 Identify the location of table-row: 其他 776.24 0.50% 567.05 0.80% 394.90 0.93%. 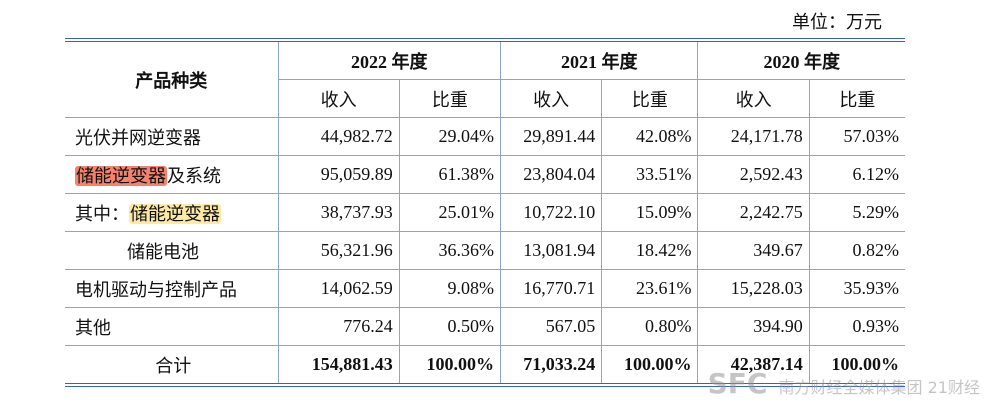
(485, 326).